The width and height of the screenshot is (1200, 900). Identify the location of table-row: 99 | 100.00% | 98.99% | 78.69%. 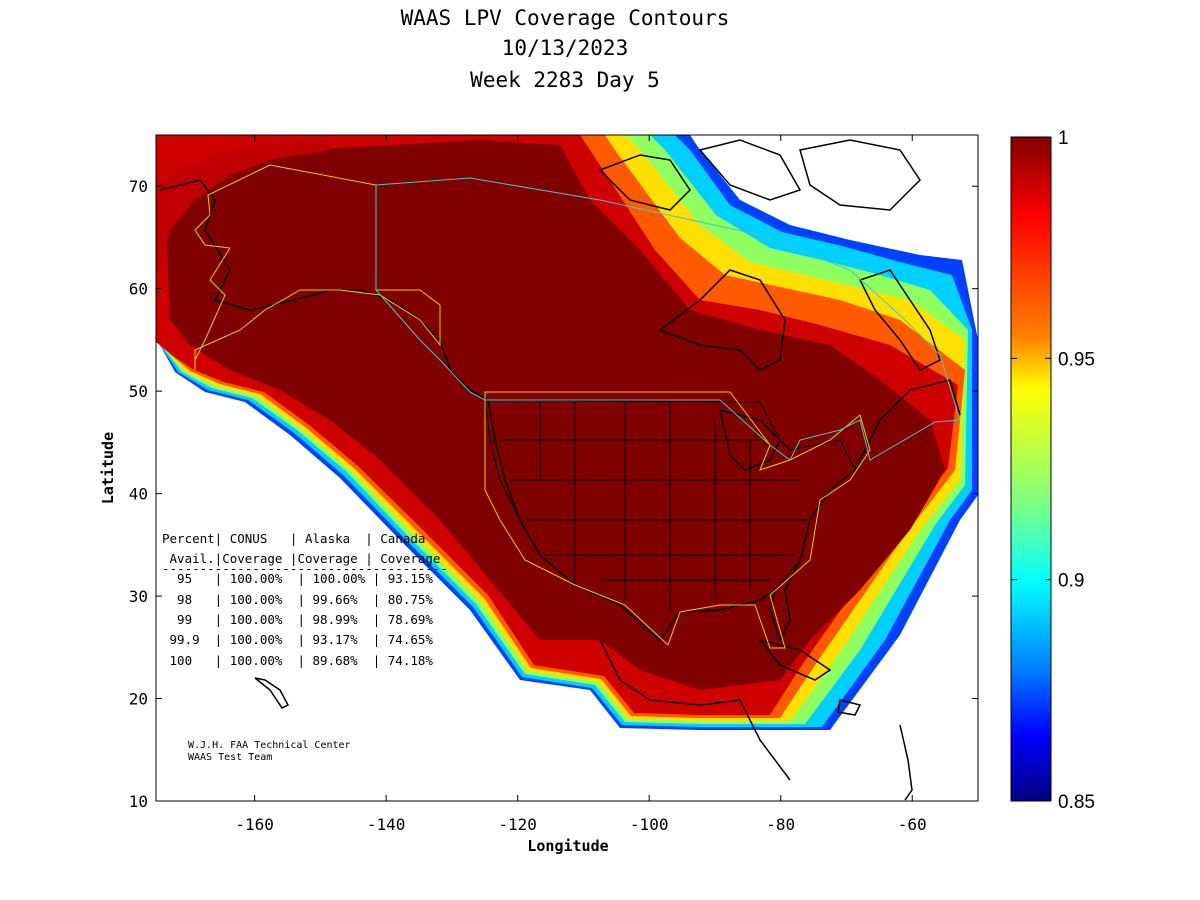
(297, 619).